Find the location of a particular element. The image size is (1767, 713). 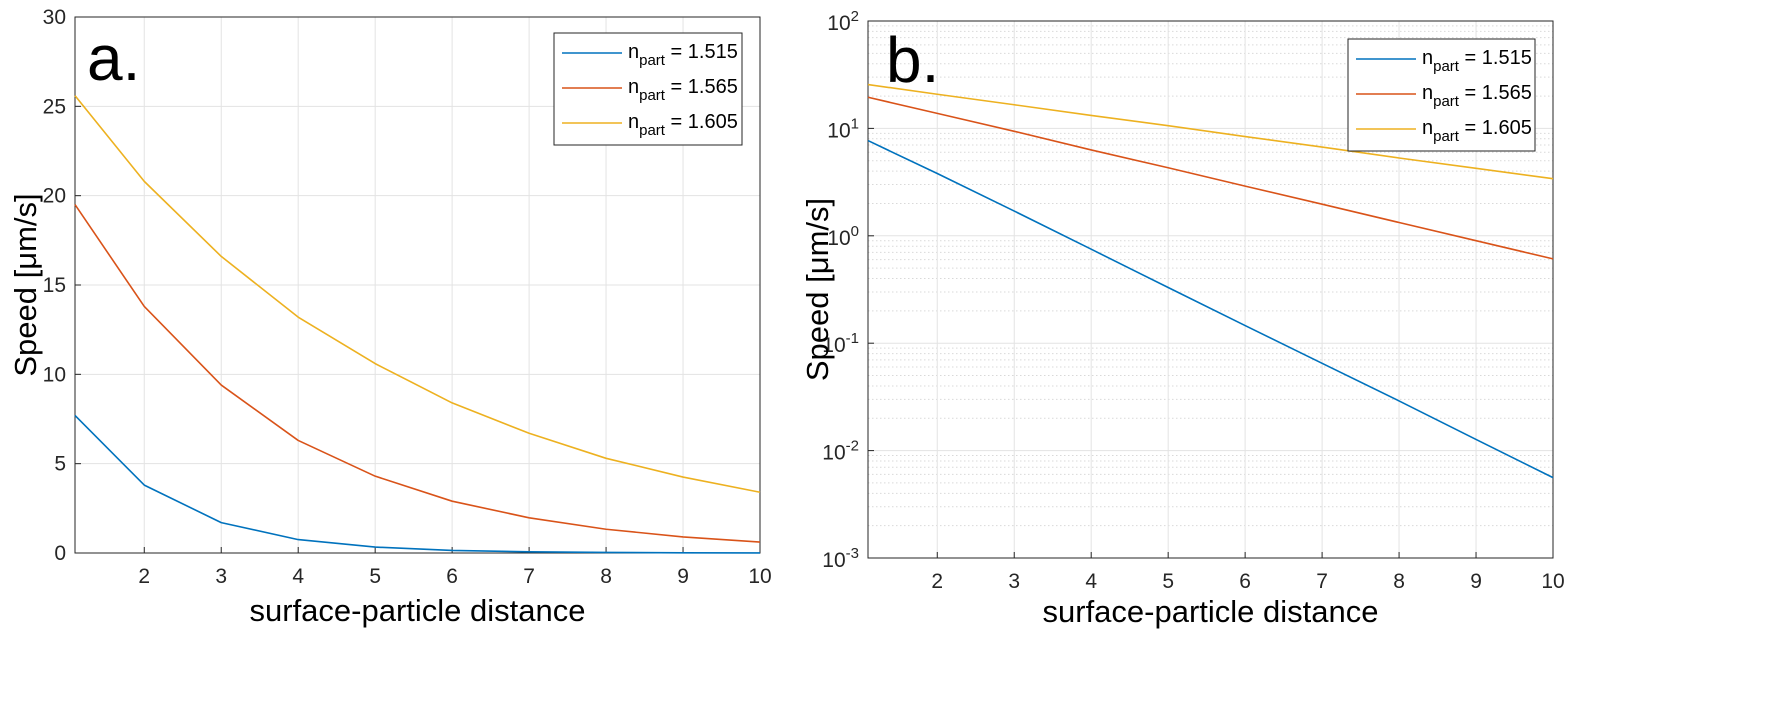

y-tick-label: 0 is located at coordinates (60, 553).